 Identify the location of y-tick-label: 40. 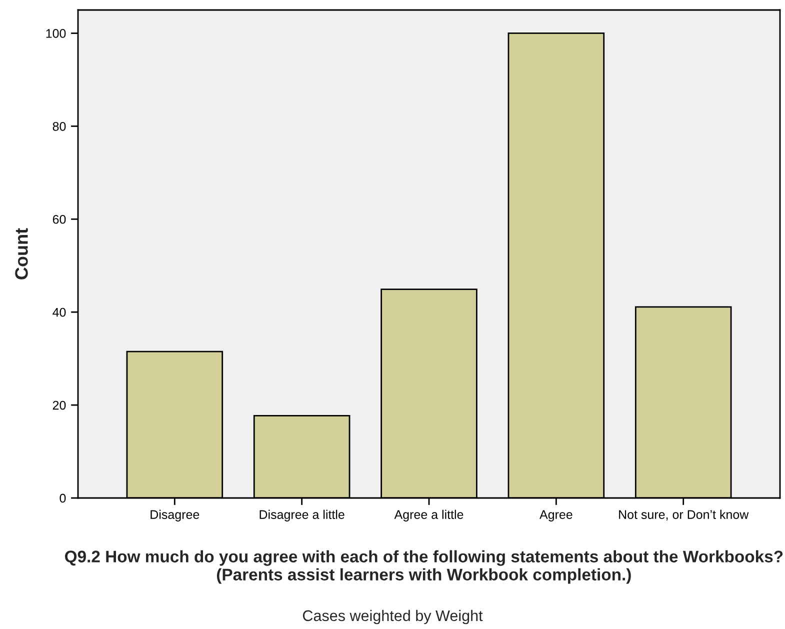
(59, 312).